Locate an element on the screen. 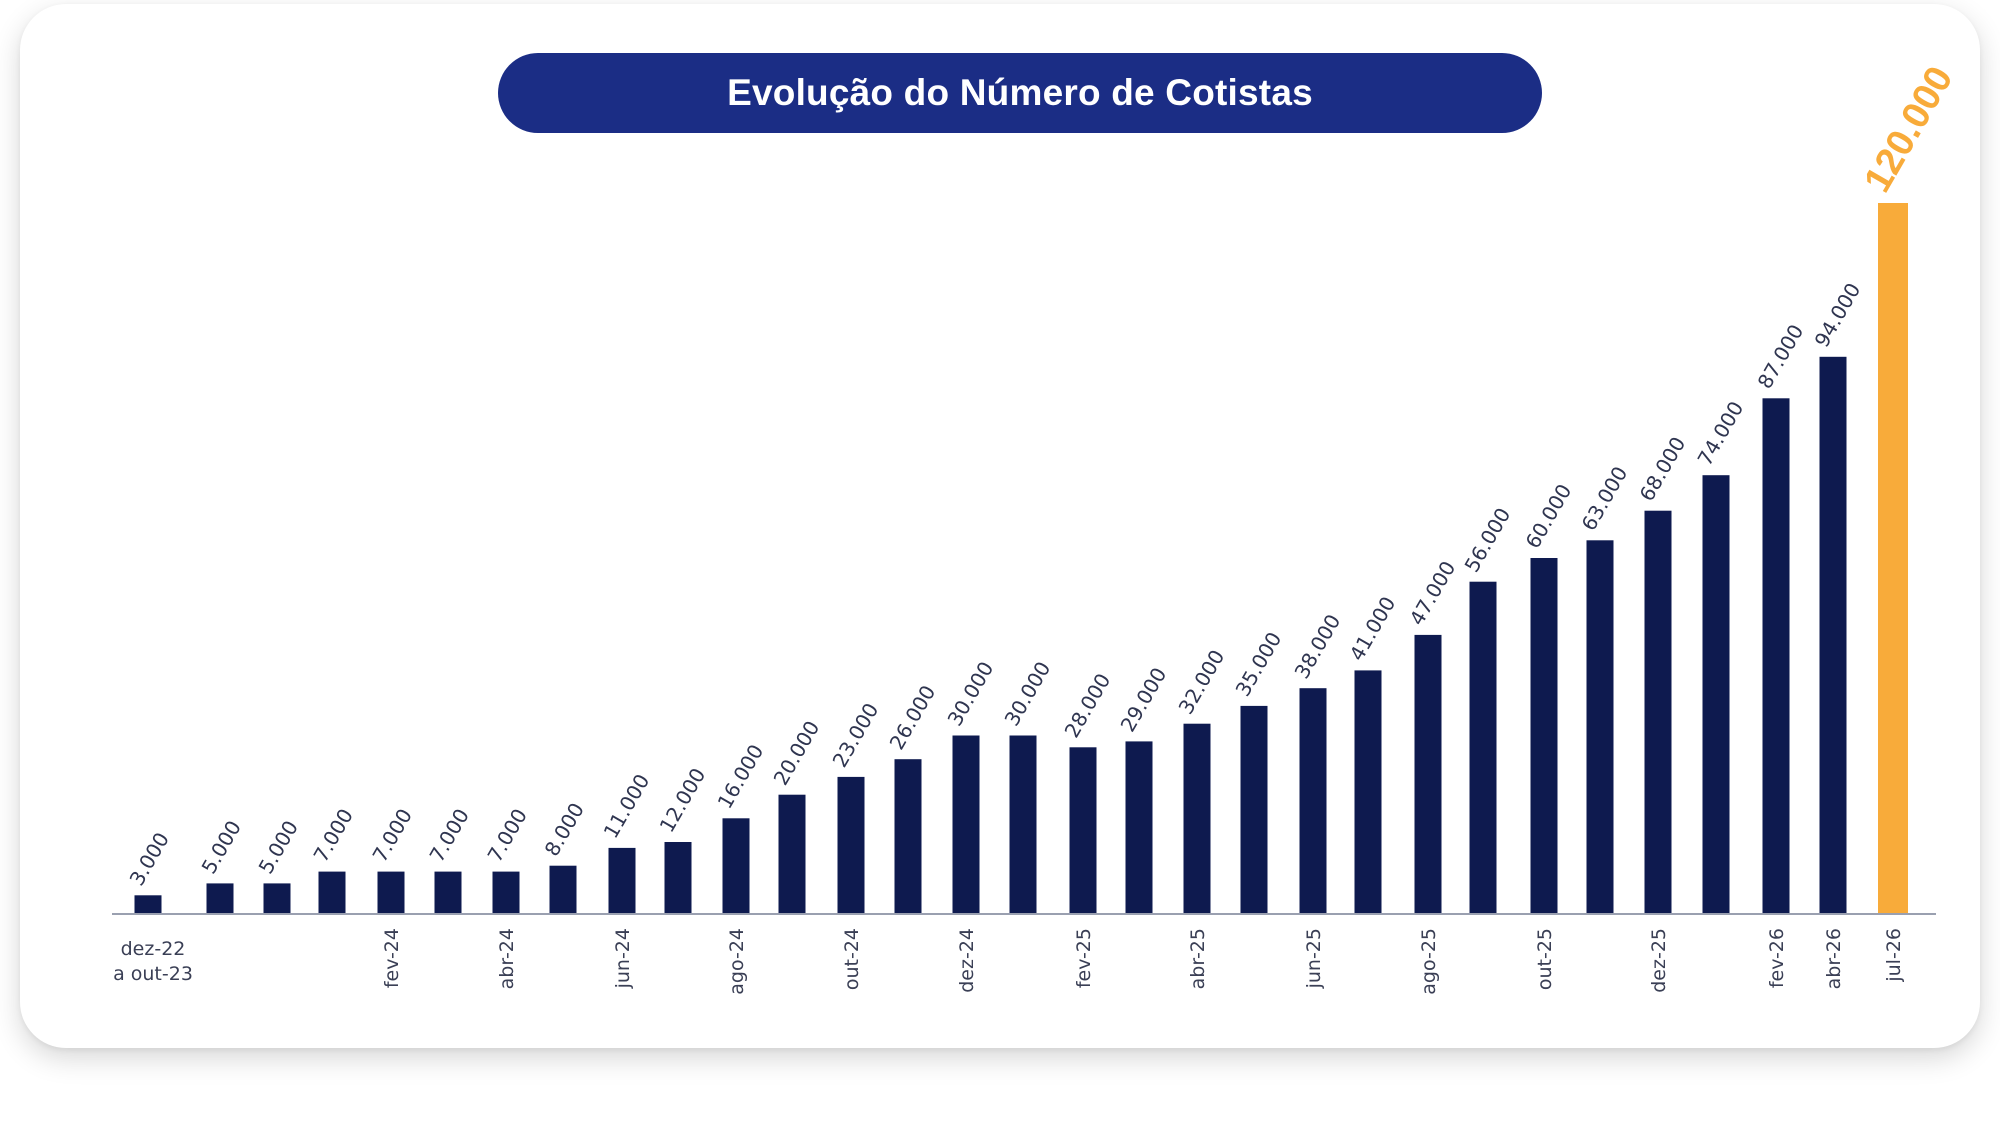 The image size is (2000, 1121). value-label: 11.000 is located at coordinates (627, 806).